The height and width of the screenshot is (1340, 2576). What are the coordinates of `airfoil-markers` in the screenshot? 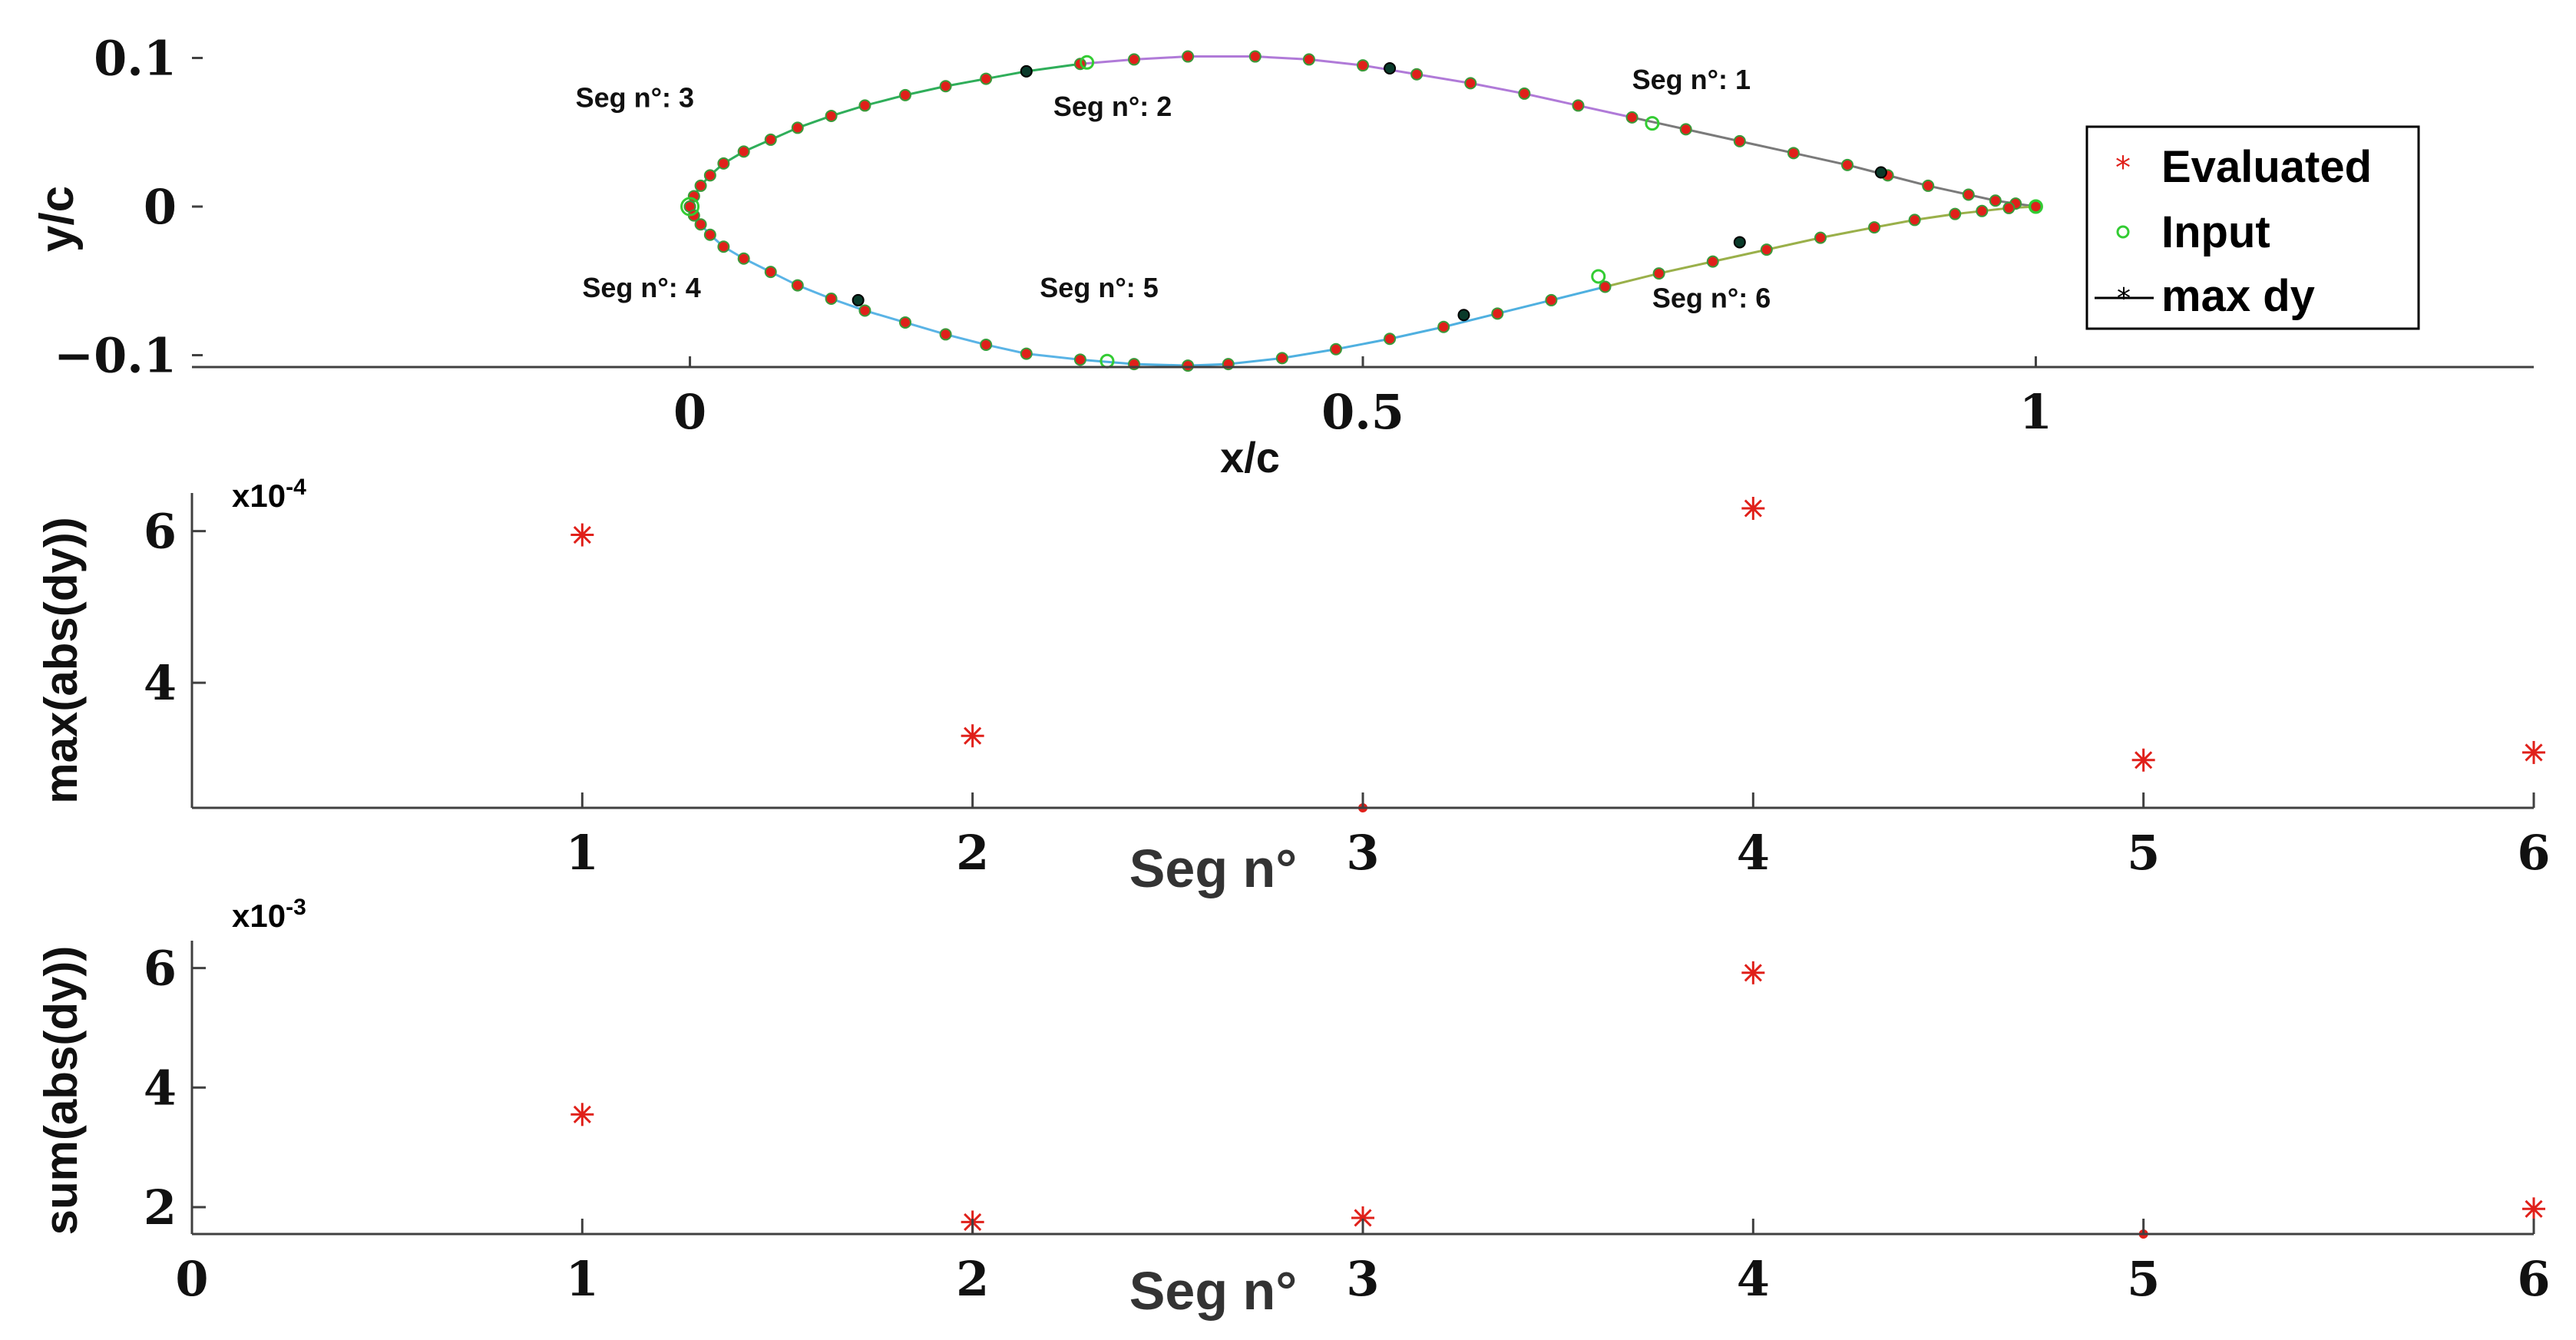 It's located at (1361, 211).